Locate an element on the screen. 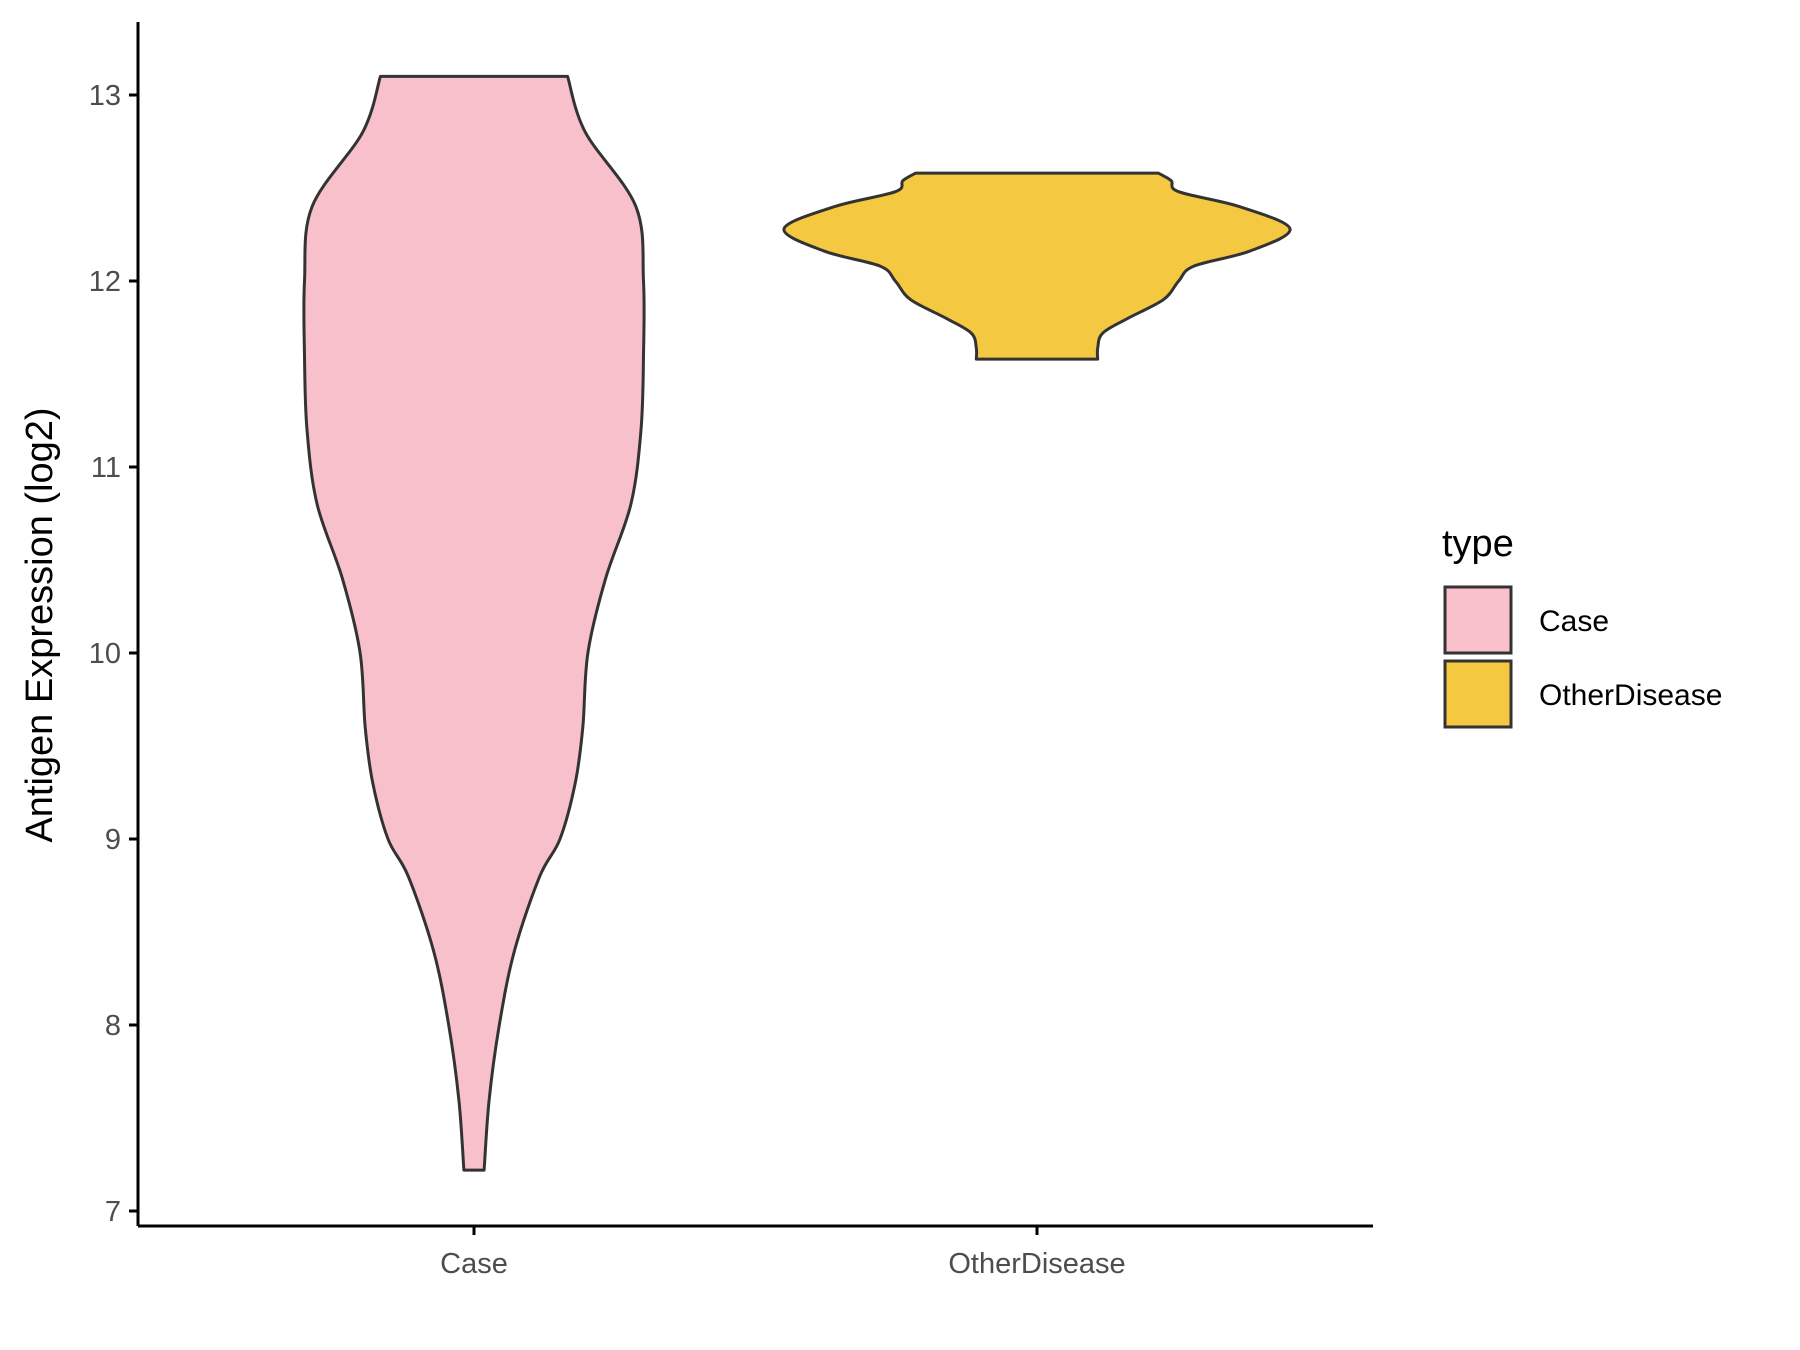  legend: type Case OtherDisease is located at coordinates (1582, 626).